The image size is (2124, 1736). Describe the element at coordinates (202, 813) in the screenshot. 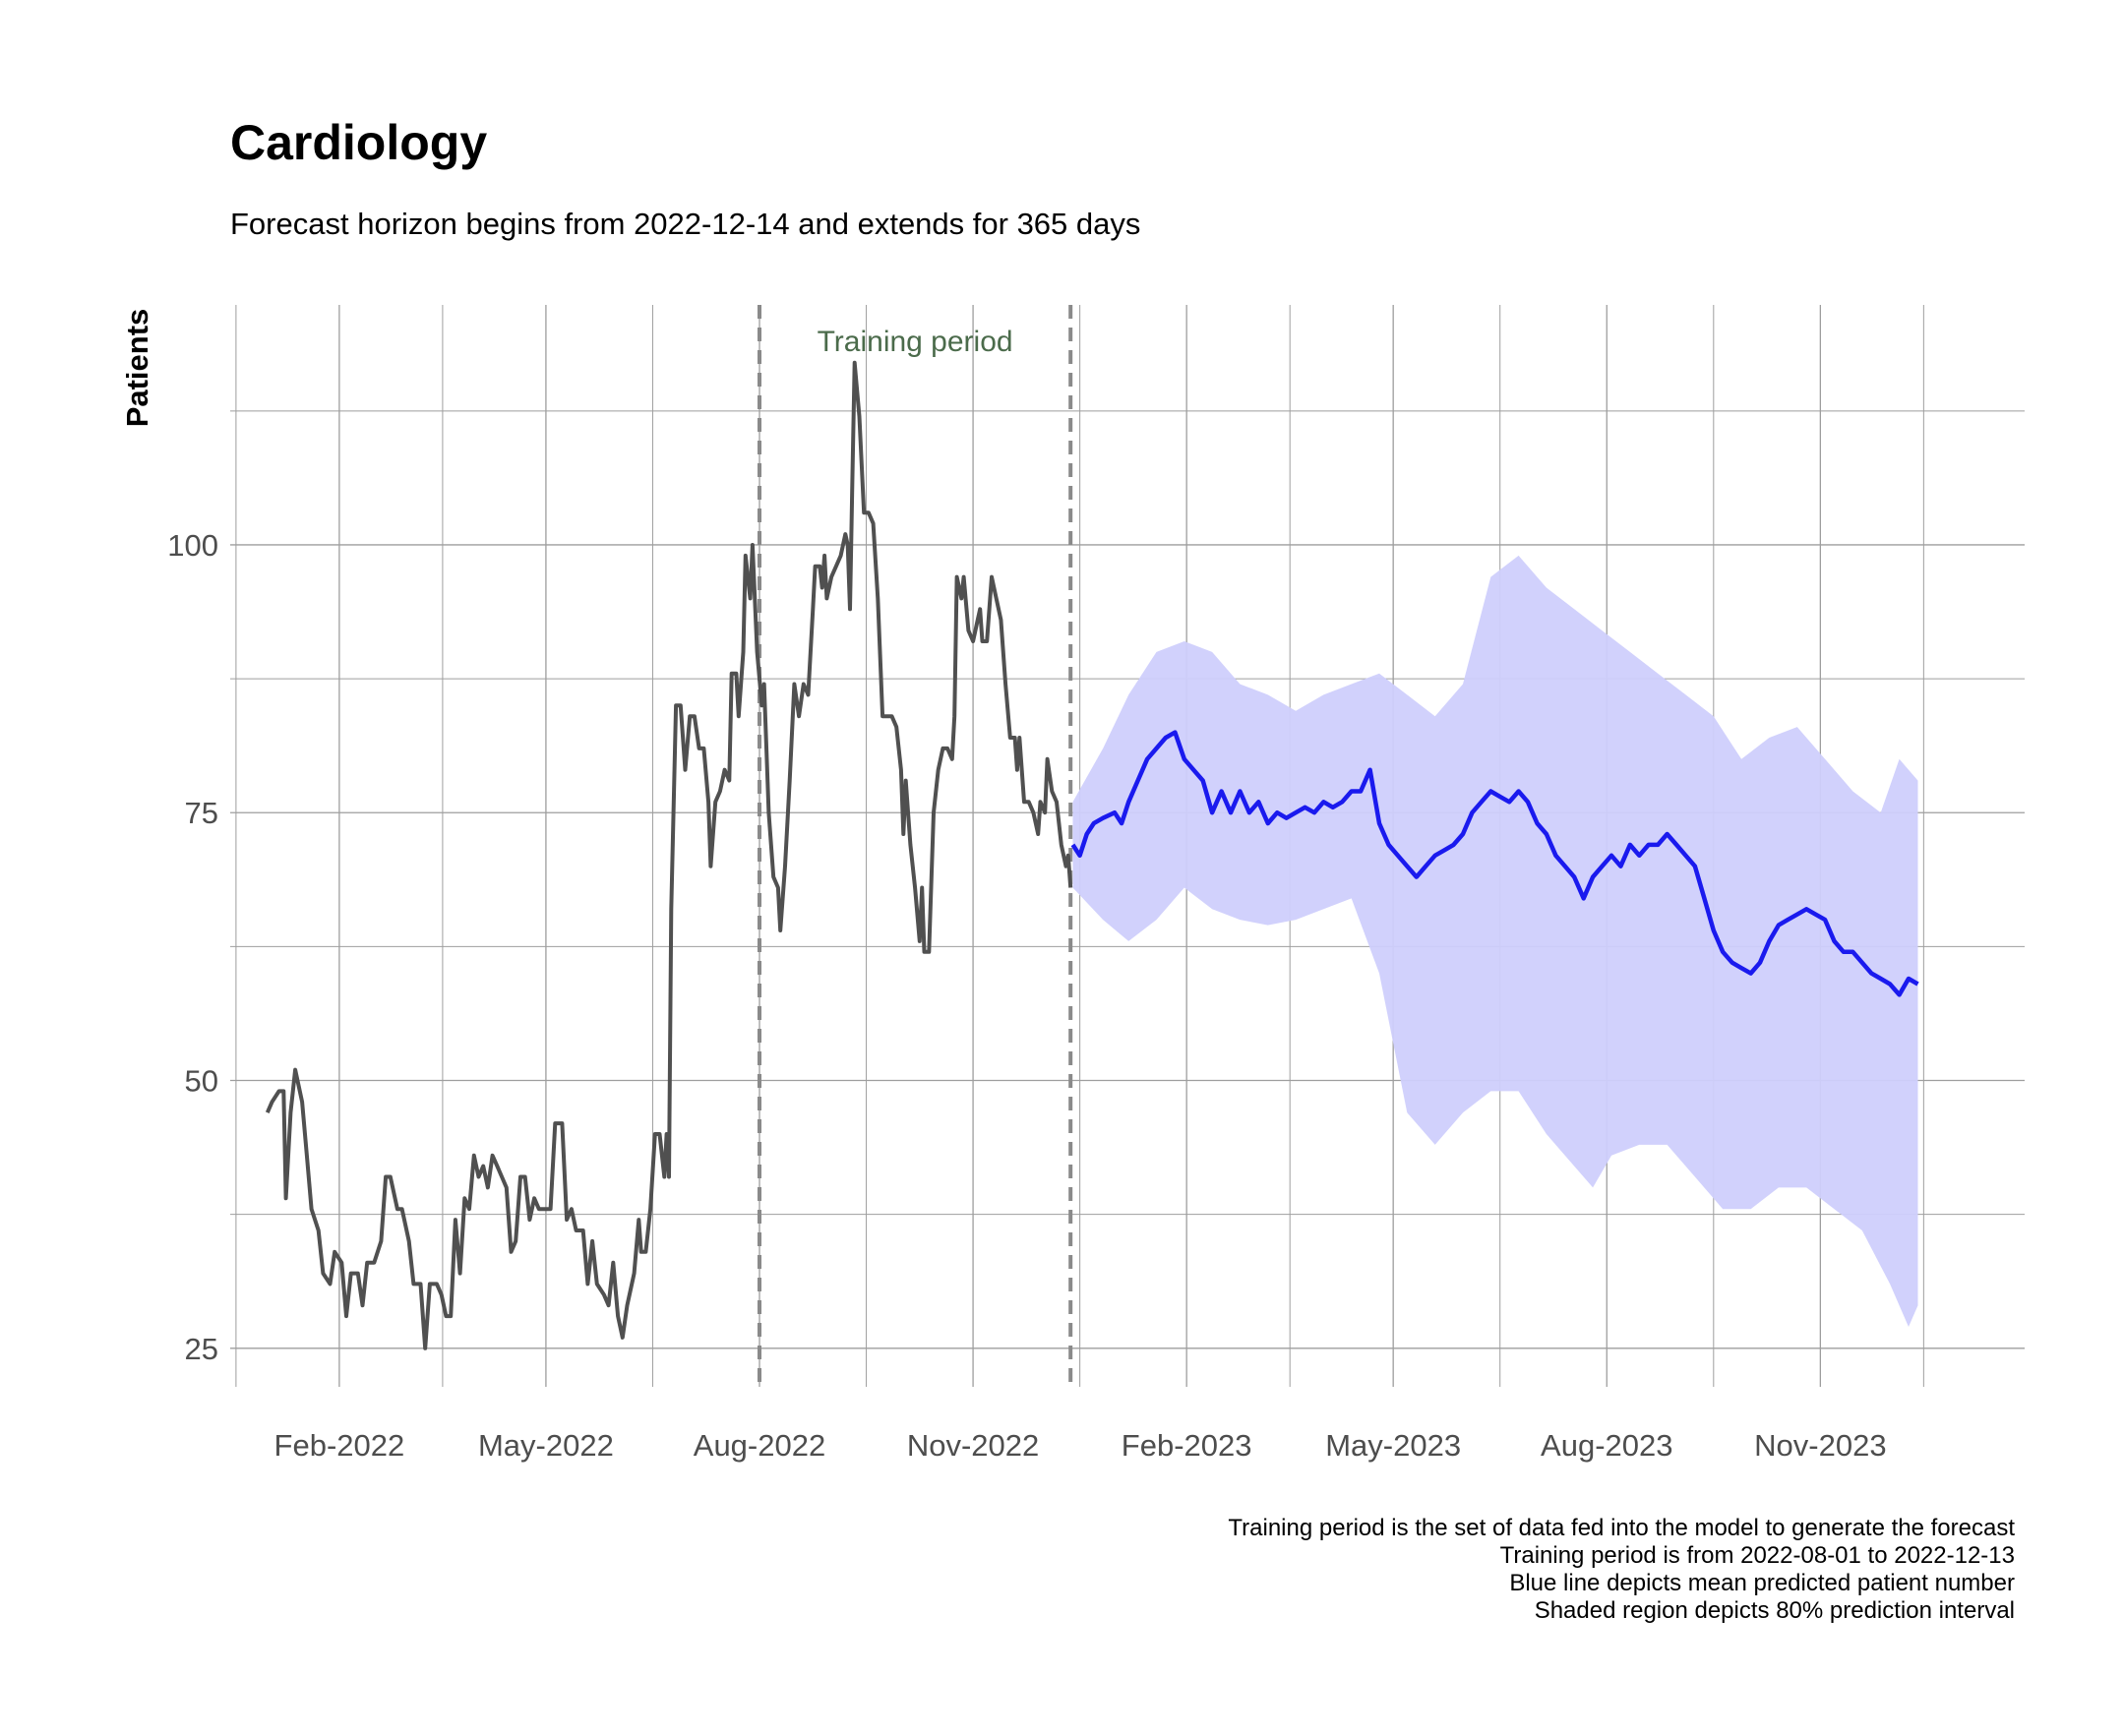

I see `y-tick-label: 75` at that location.